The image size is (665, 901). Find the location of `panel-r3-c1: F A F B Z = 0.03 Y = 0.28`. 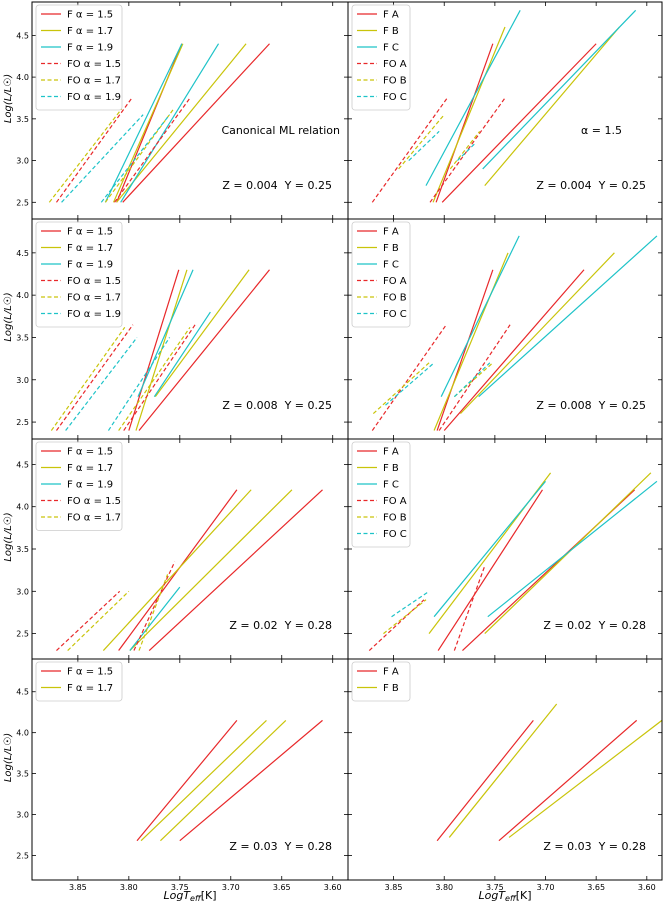

panel-r3-c1: F A F B Z = 0.03 Y = 0.28 is located at coordinates (505, 769).